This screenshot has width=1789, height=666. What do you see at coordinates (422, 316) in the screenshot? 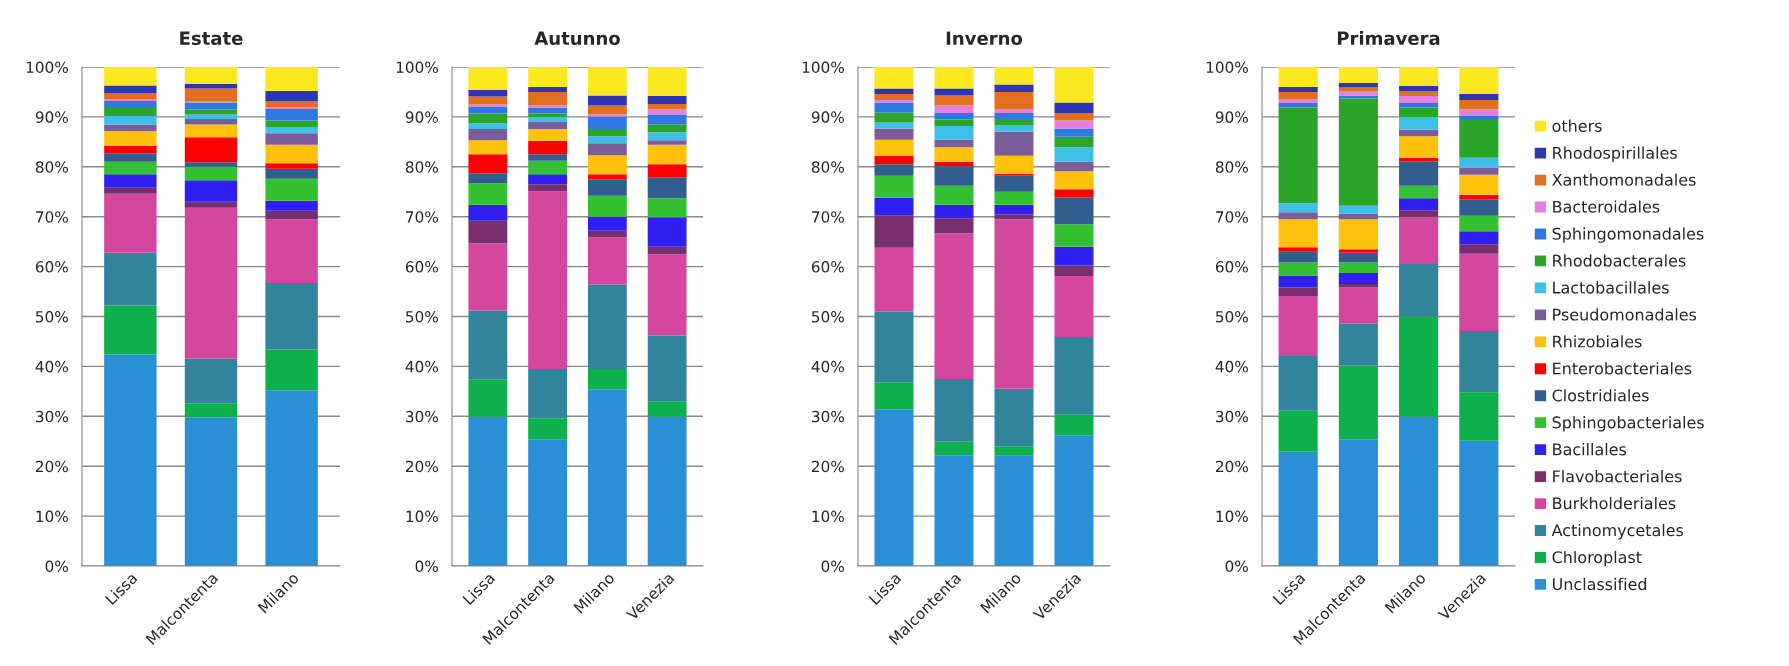
I see `y-tick-label: 50%` at bounding box center [422, 316].